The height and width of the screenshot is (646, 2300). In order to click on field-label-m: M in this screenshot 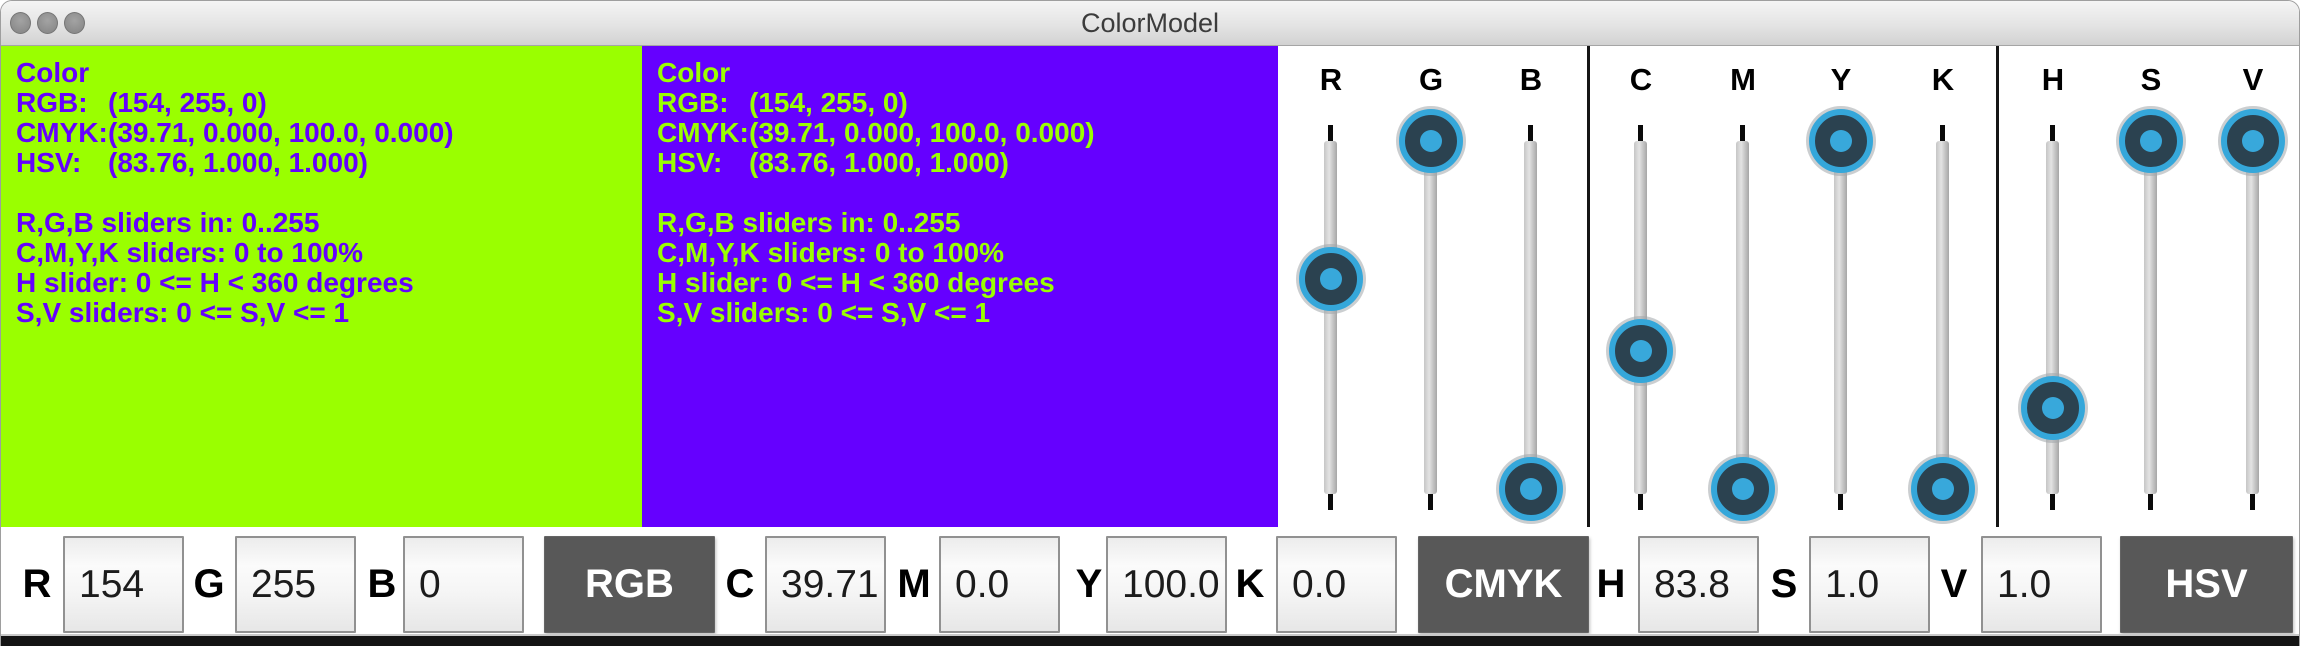, I will do `click(914, 584)`.